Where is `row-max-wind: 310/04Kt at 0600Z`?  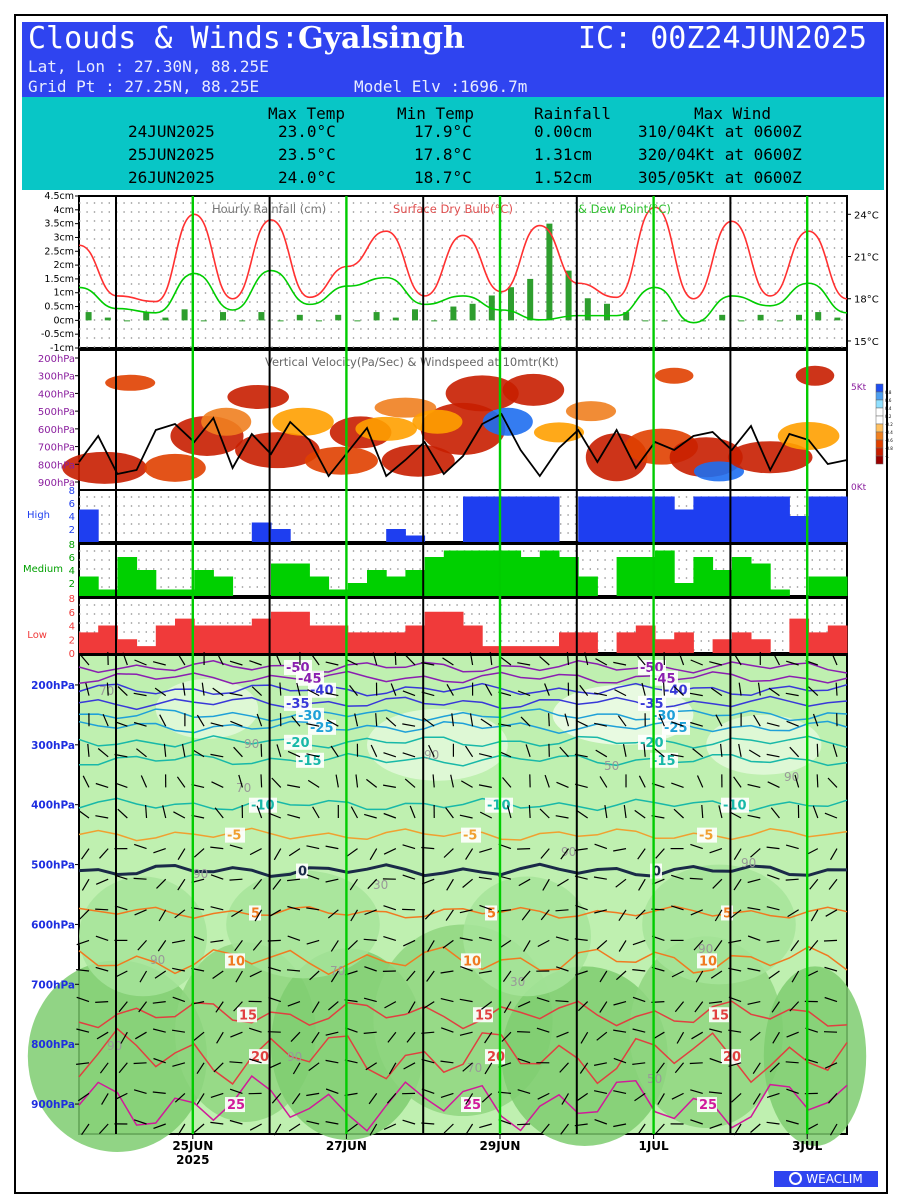 row-max-wind: 310/04Kt at 0600Z is located at coordinates (720, 131).